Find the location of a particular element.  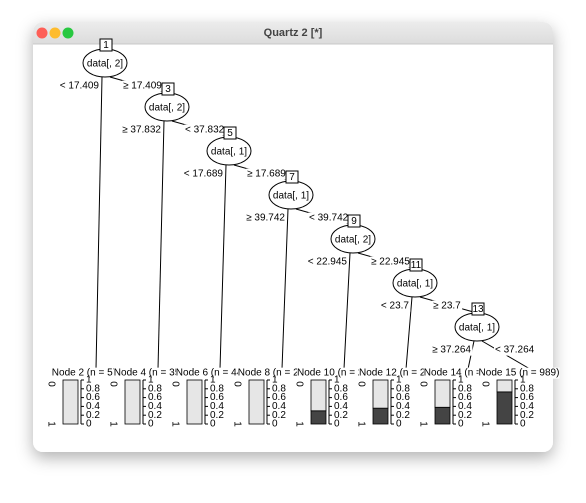

edge-label: ≥ 17.689 is located at coordinates (266, 174).